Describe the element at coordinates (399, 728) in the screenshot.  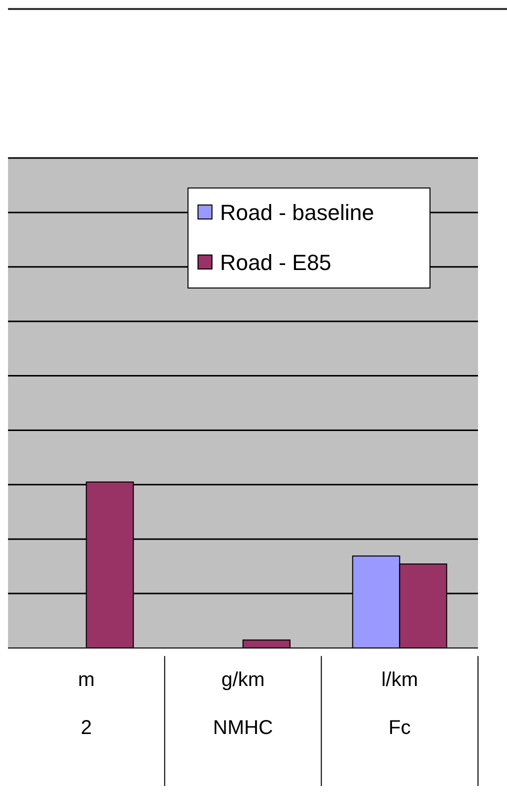
I see `x-tick-label: Fc` at that location.